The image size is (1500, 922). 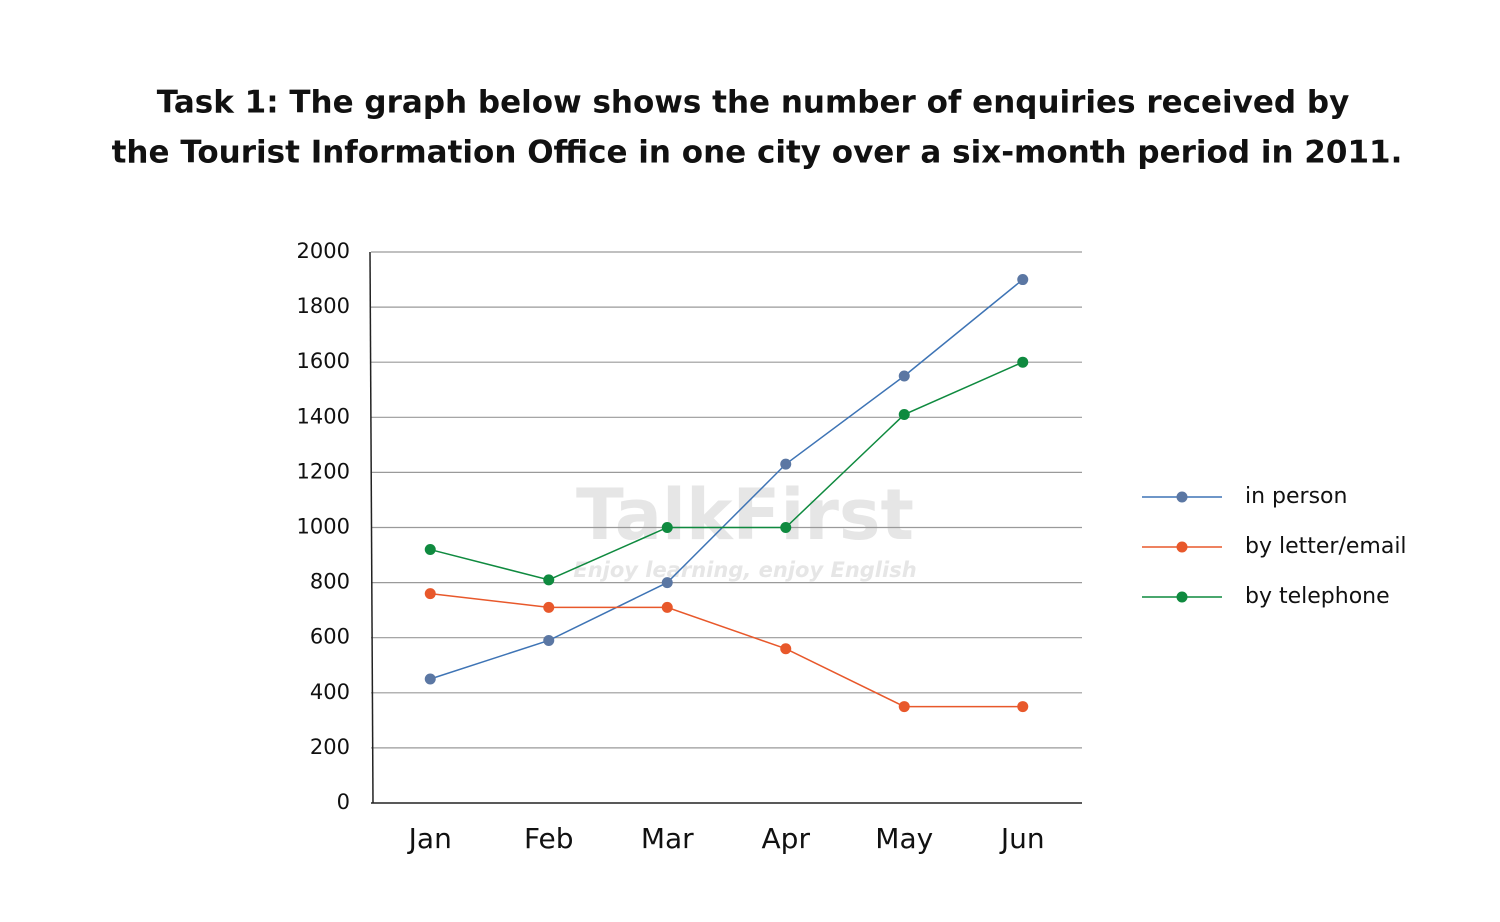 I want to click on y-axis, so click(x=371, y=527).